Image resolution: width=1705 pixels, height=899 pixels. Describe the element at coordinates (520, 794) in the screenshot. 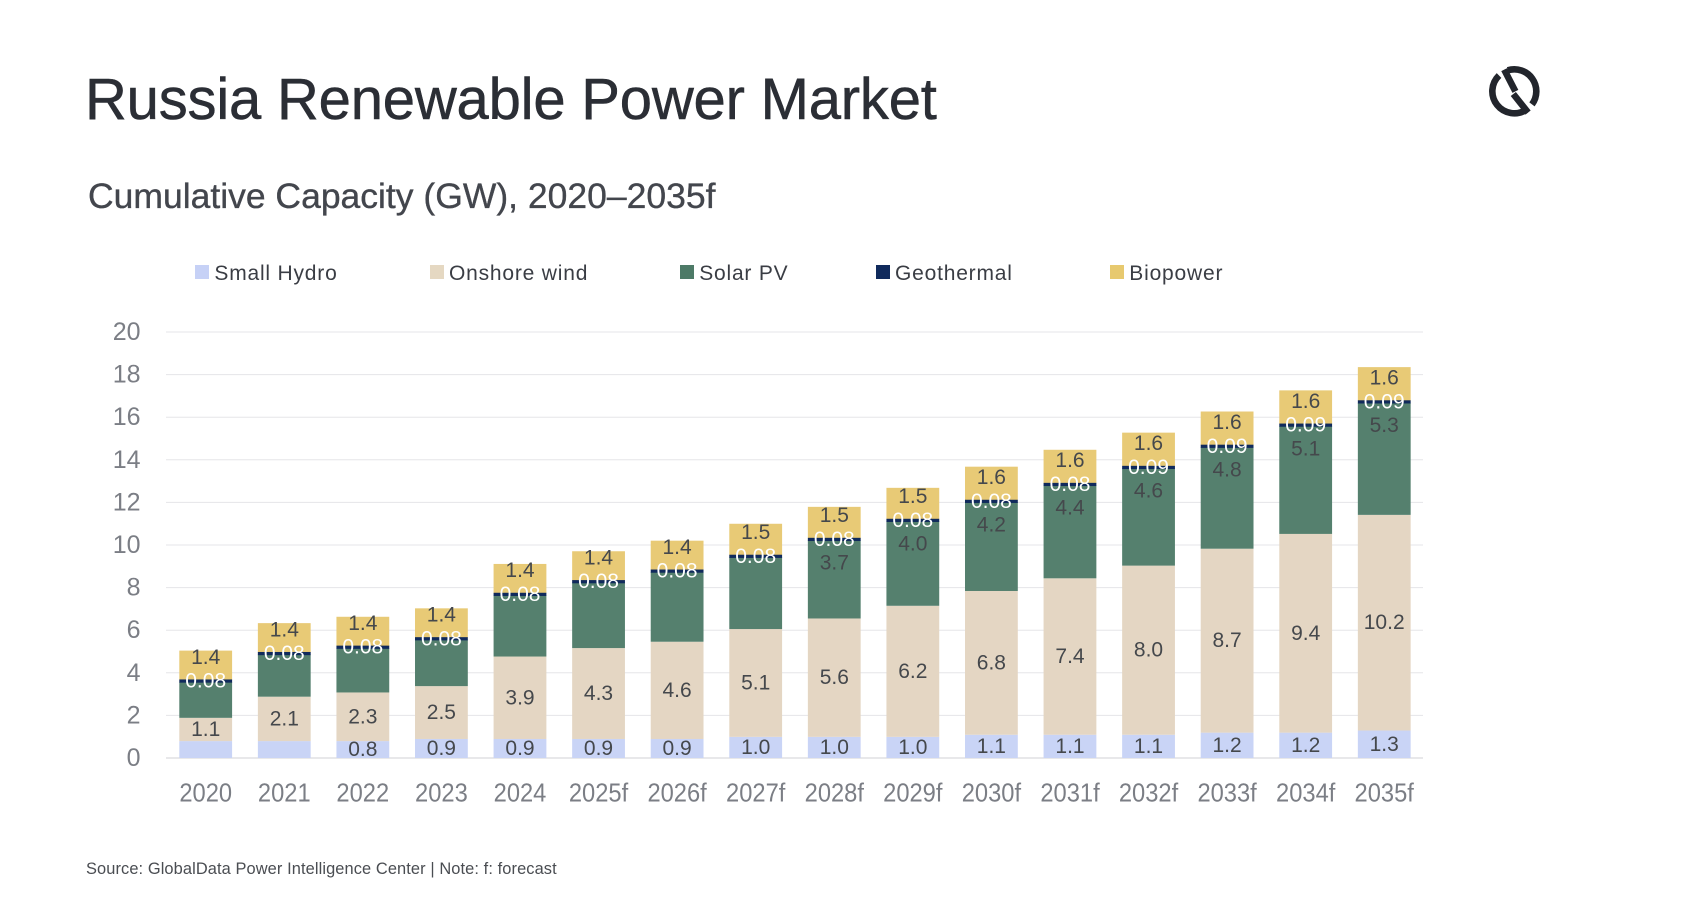

I see `svg-text: 2024` at that location.